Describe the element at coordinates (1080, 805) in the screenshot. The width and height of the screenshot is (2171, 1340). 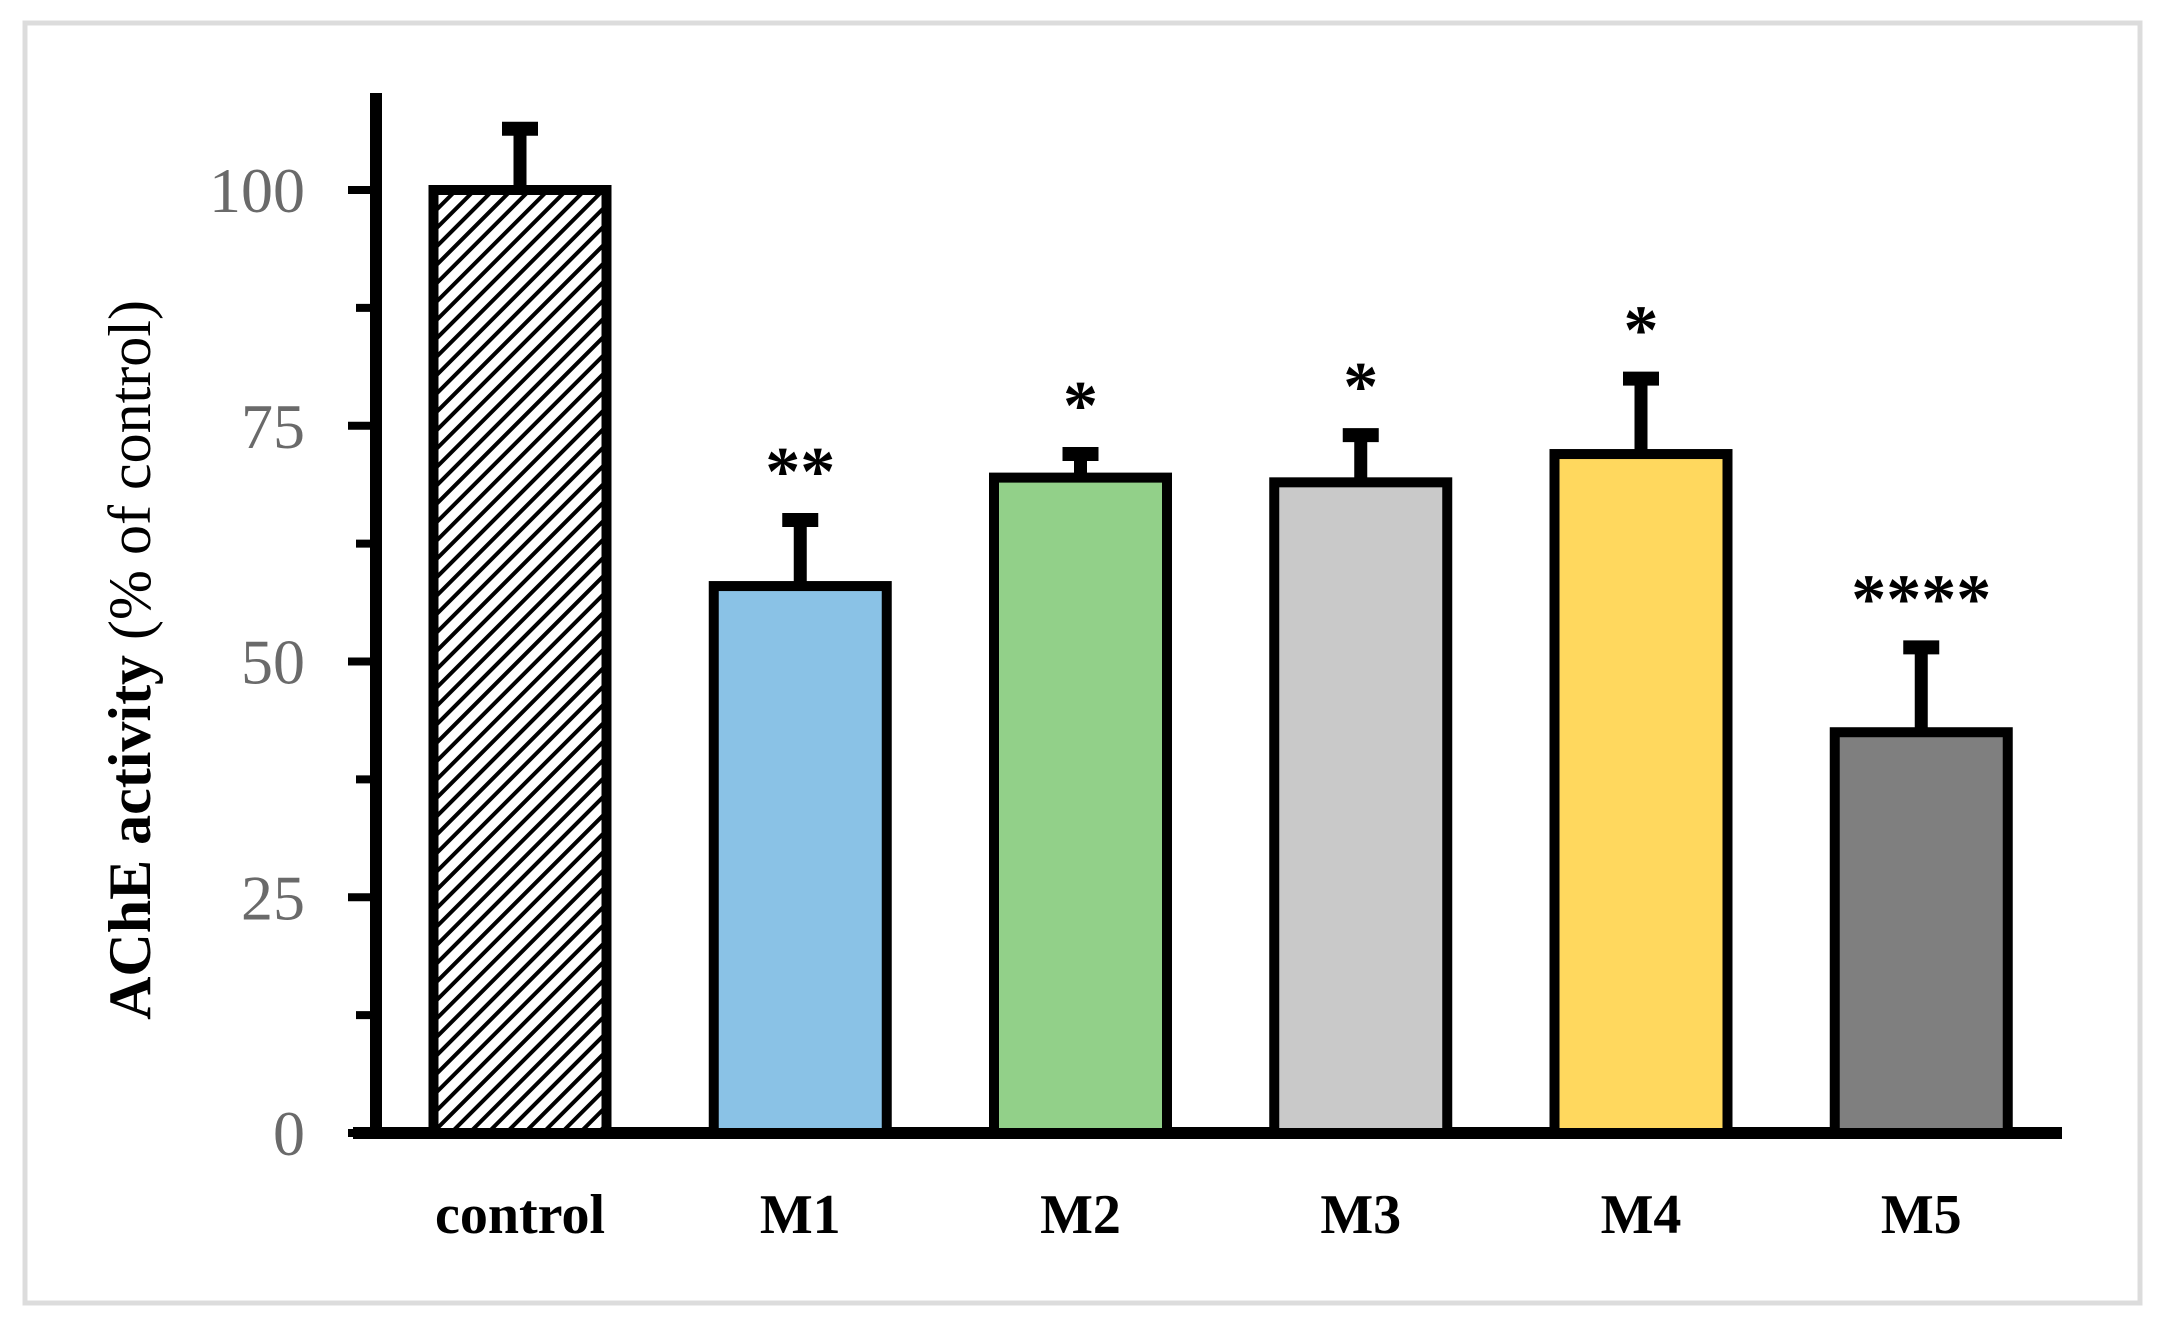
I see `bar-M2` at that location.